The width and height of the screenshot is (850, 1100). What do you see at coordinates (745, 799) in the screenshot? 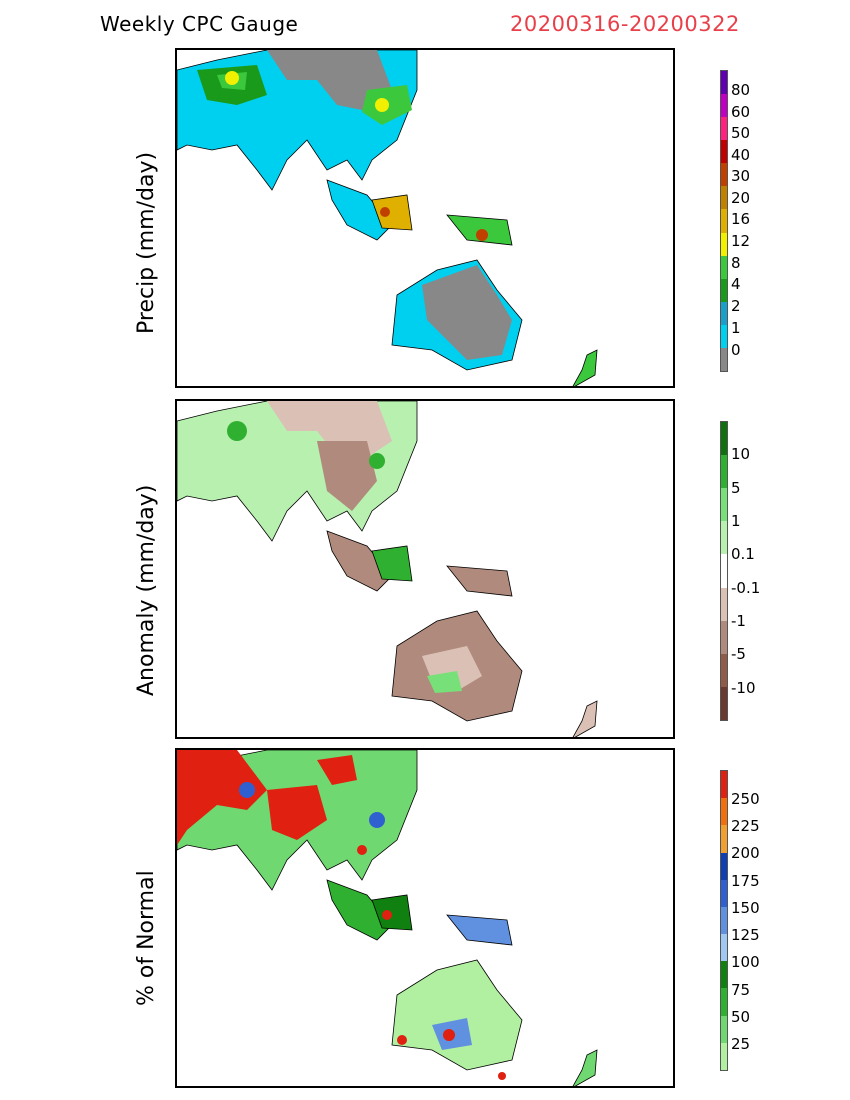
I see `percent-tick: 250` at bounding box center [745, 799].